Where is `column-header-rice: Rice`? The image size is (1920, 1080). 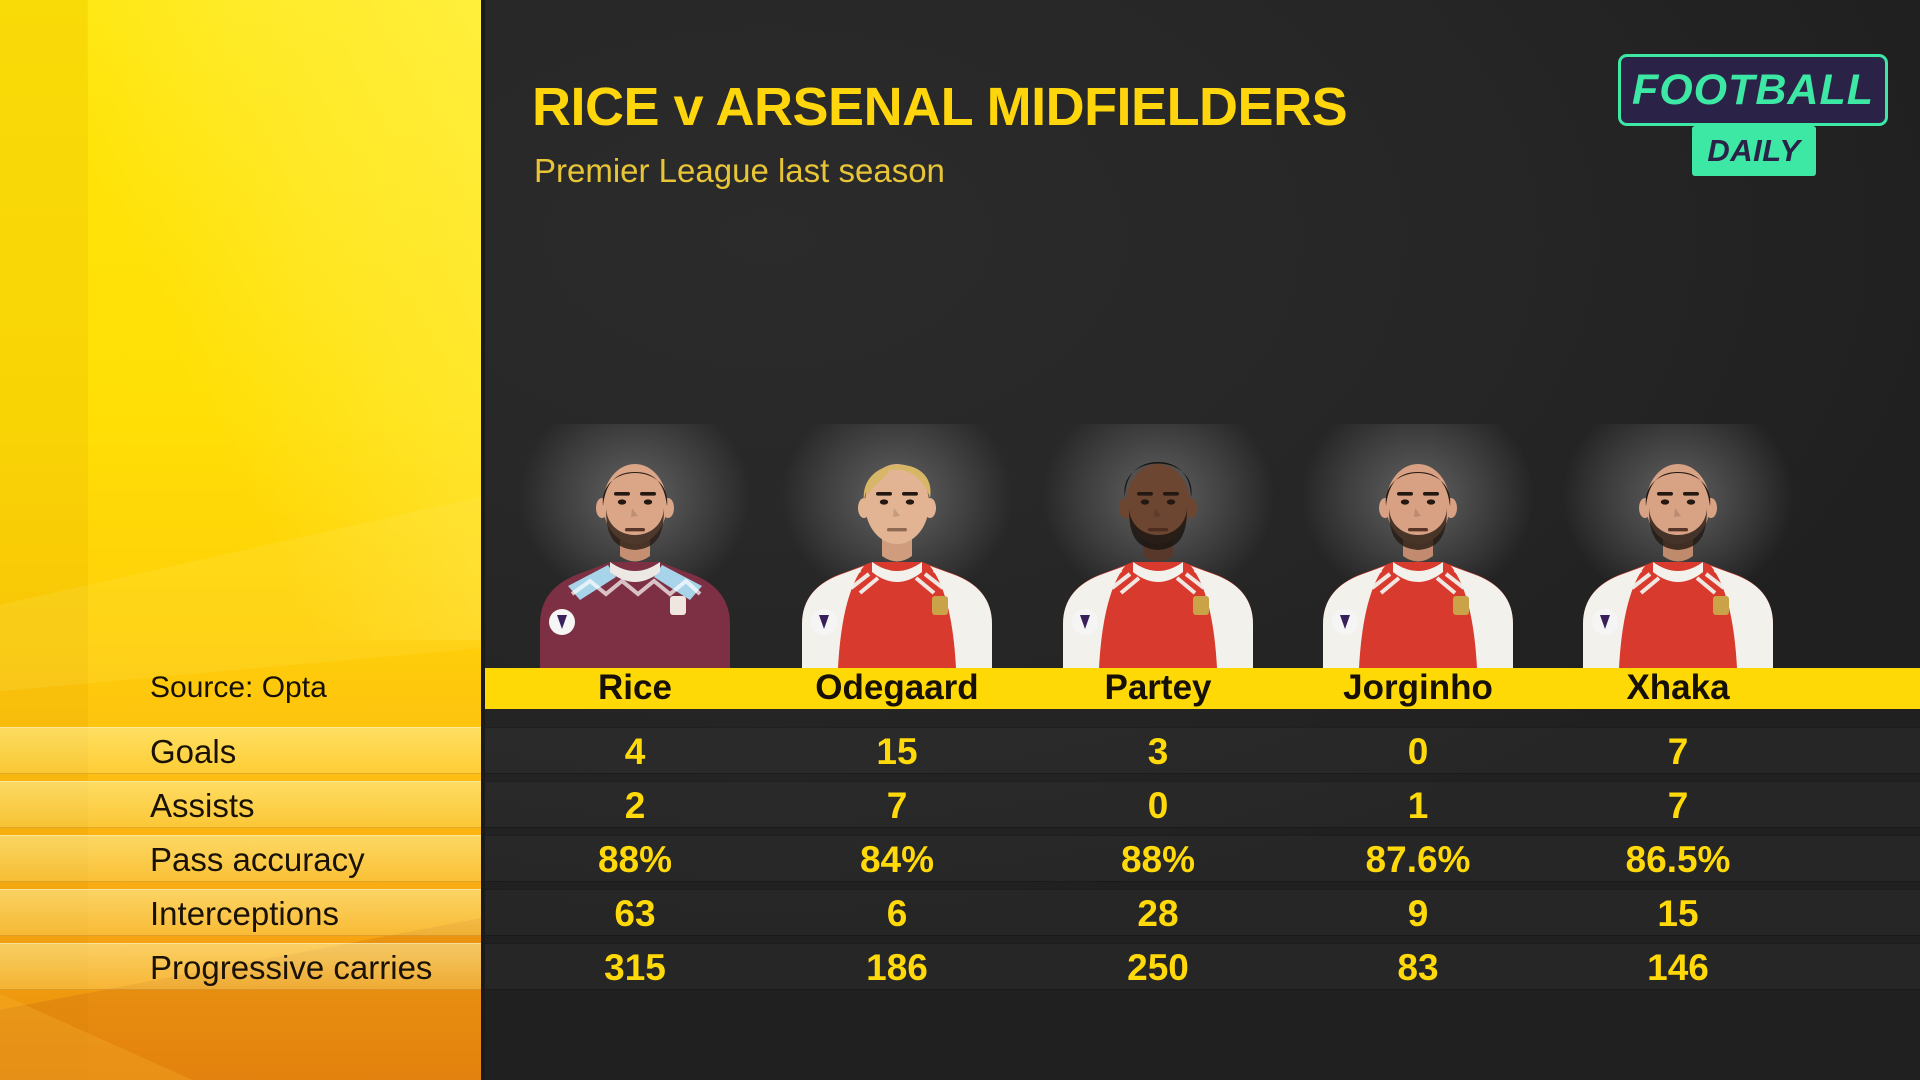 column-header-rice: Rice is located at coordinates (635, 687).